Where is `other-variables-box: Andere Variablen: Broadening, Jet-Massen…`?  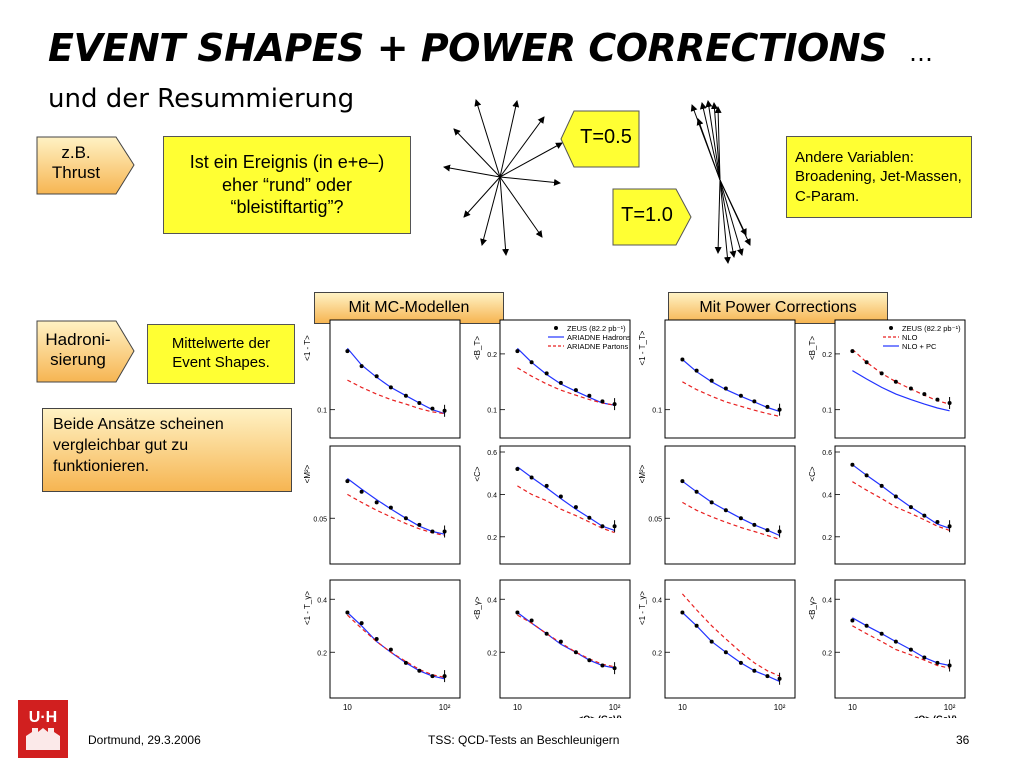
other-variables-box: Andere Variablen: Broadening, Jet-Massen… is located at coordinates (879, 177).